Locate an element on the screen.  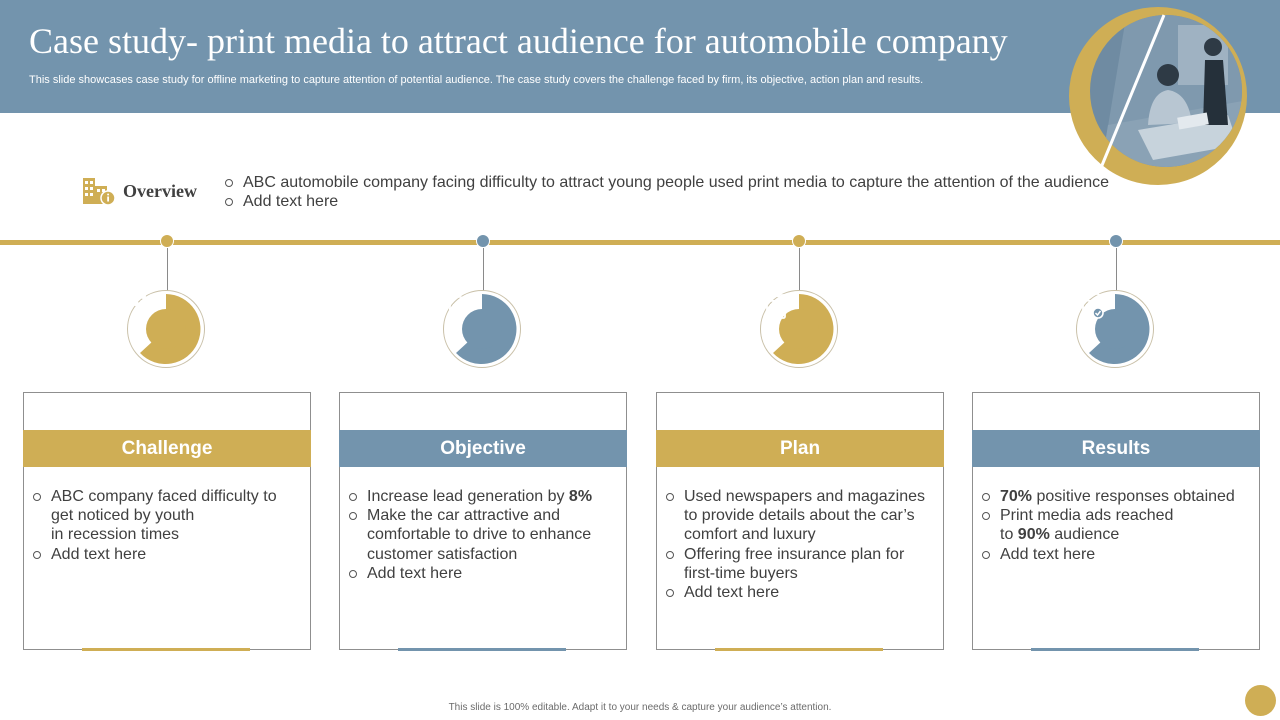
challenge-heading: Challenge is located at coordinates (167, 448).